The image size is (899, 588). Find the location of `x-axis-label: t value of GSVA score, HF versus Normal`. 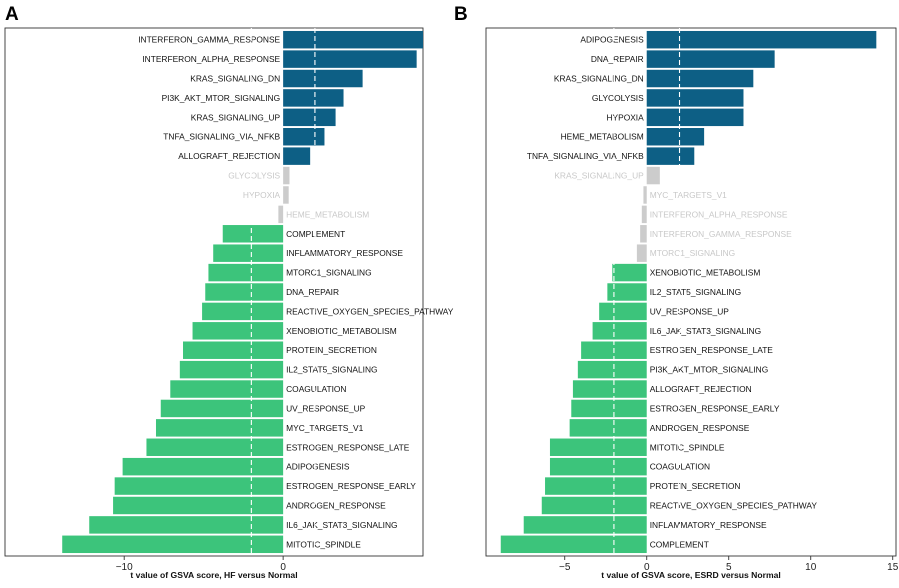

x-axis-label: t value of GSVA score, HF versus Normal is located at coordinates (213, 575).